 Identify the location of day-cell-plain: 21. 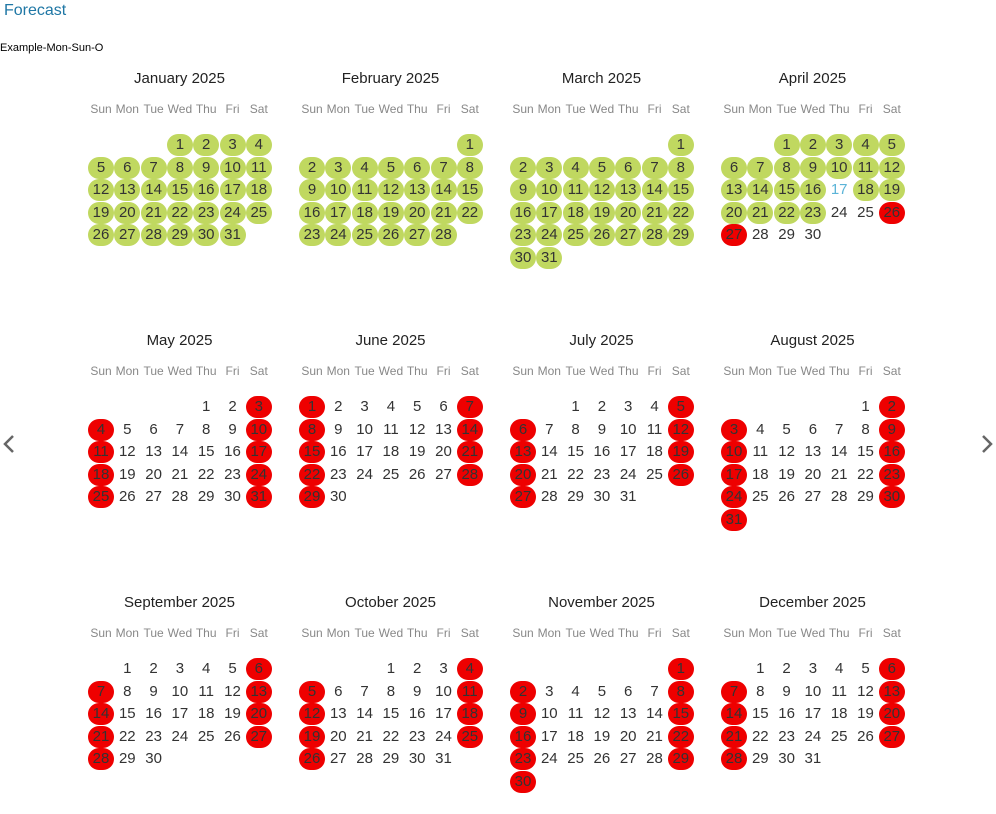
(180, 474).